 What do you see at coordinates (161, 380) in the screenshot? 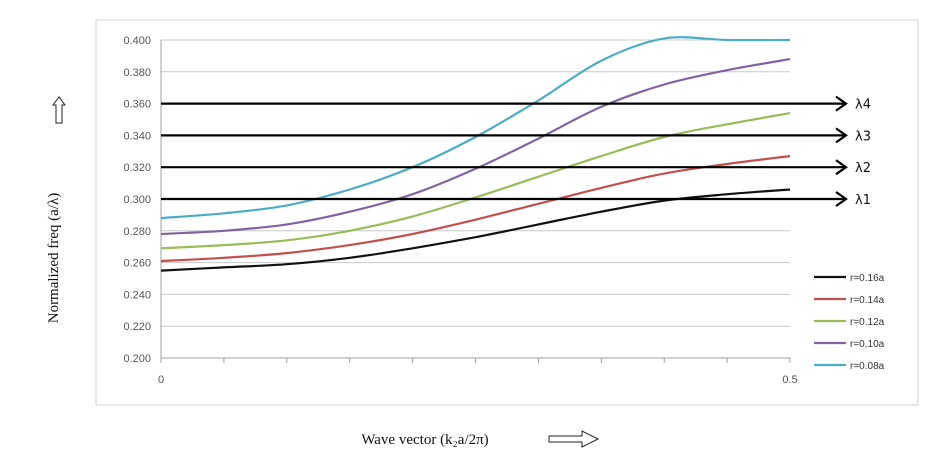
I see `x-tick-label: 0` at bounding box center [161, 380].